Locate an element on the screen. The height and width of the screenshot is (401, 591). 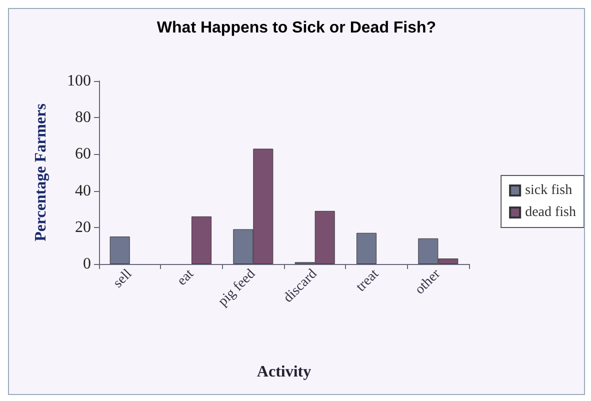
y-tick-label: 80 is located at coordinates (83, 117).